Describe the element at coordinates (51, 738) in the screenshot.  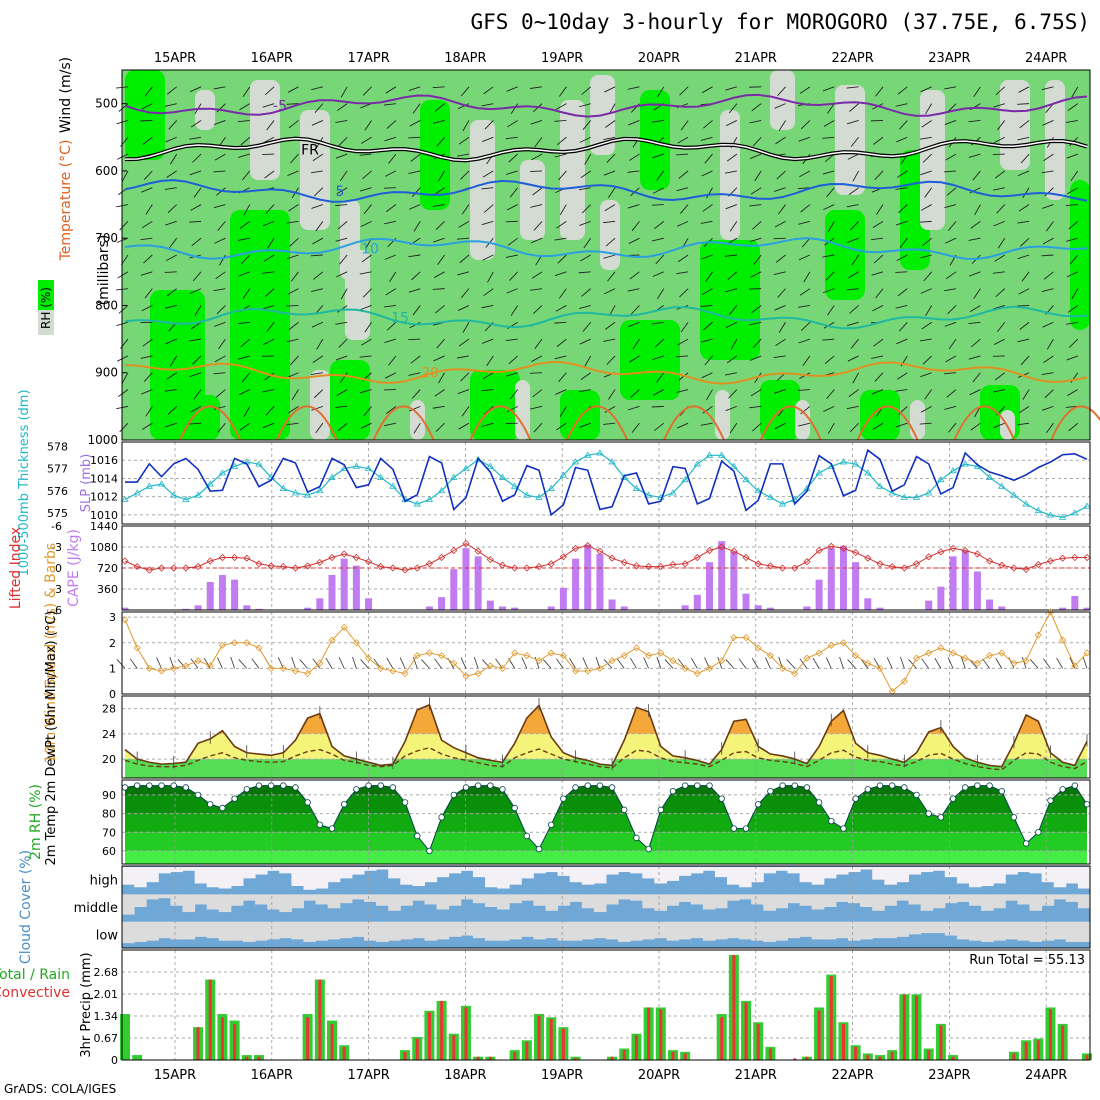
I see `temp2m-axis-label: 2m Temp 2m DewPt (6hr Min/Max) (°C)` at that location.